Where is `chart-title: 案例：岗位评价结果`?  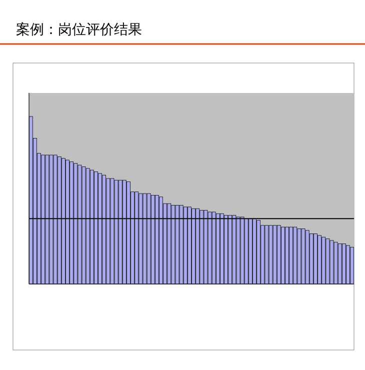
chart-title: 案例：岗位评价结果 is located at coordinates (79, 29).